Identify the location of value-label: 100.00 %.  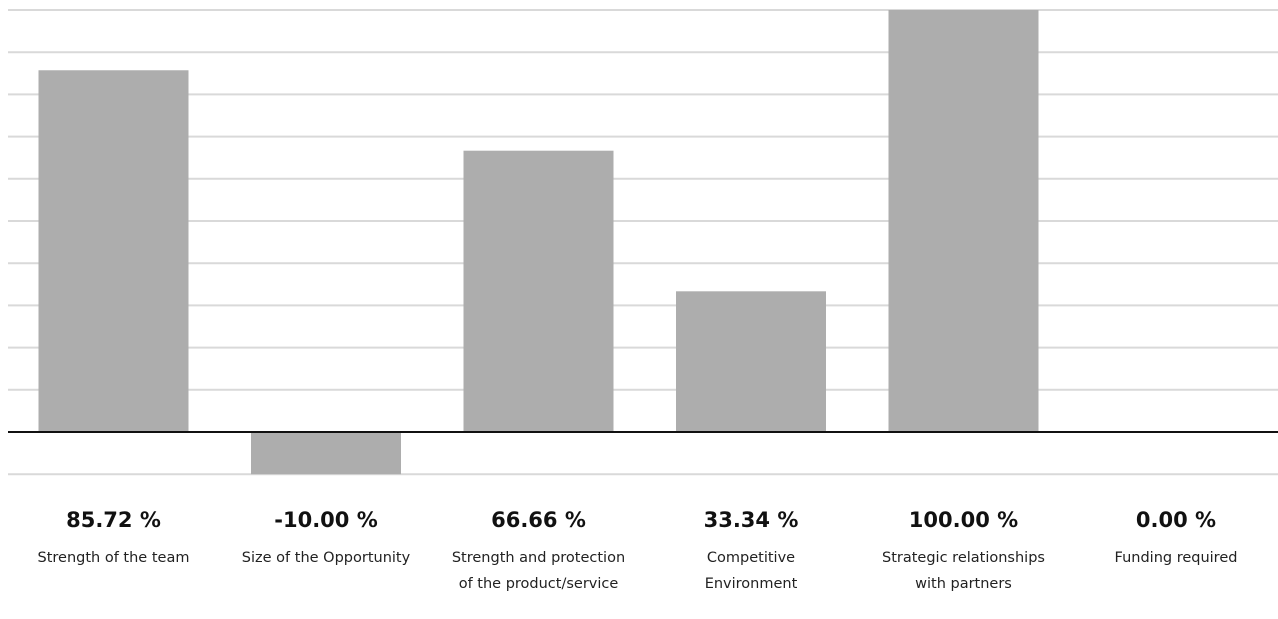
(963, 520).